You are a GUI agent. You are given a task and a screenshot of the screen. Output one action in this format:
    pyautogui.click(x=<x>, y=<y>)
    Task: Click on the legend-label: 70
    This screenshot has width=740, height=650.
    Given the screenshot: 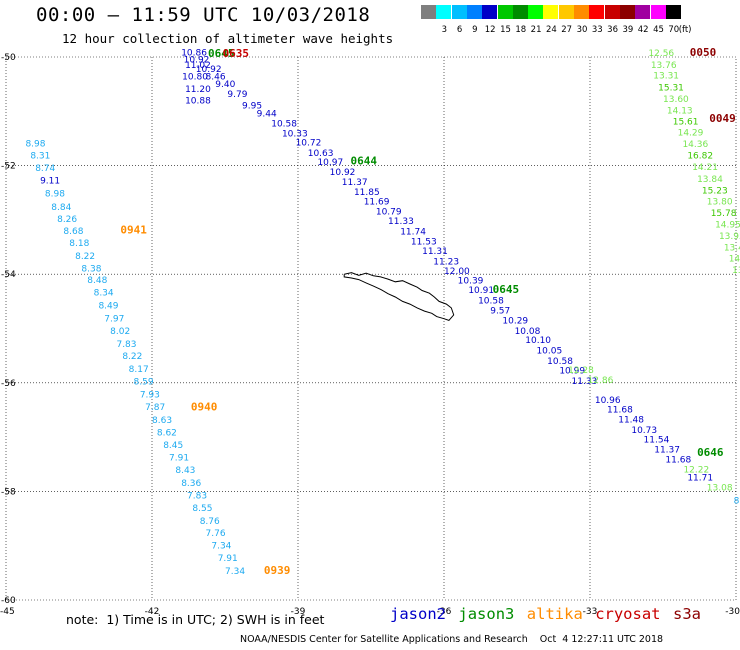 What is the action you would take?
    pyautogui.click(x=674, y=30)
    